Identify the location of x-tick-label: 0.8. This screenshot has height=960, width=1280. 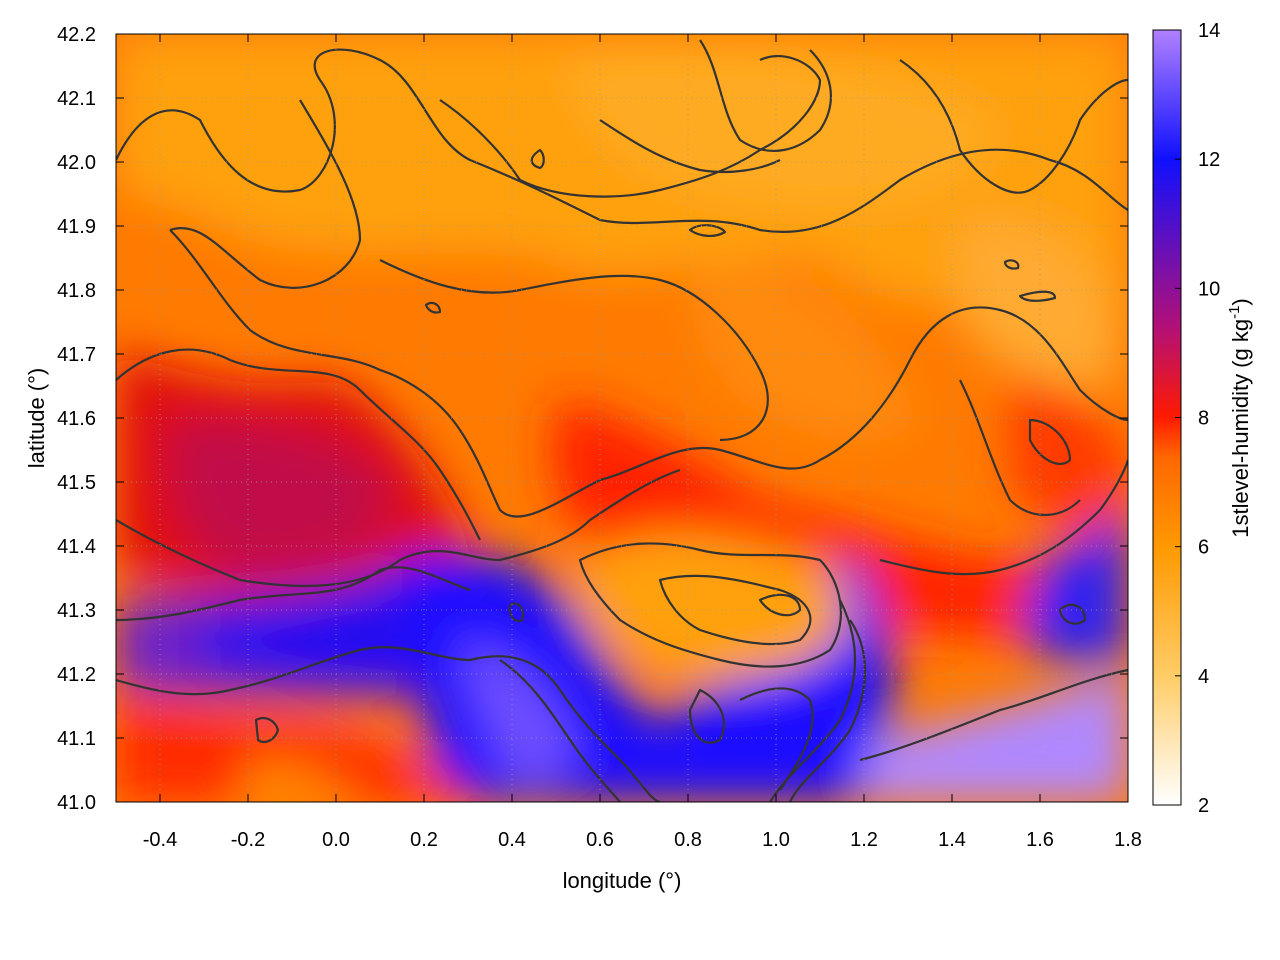
(688, 840).